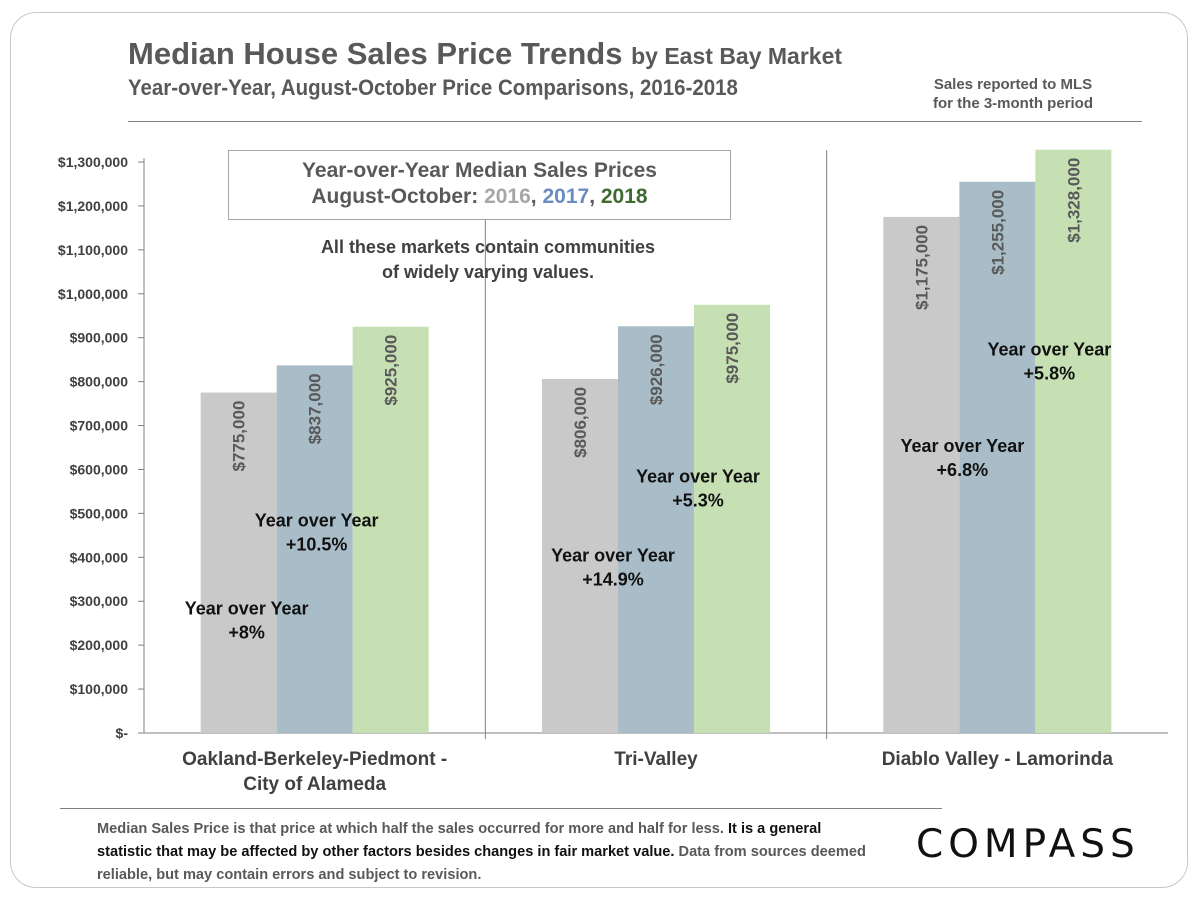 This screenshot has width=1200, height=900. I want to click on bar-value-label: $837,000, so click(315, 408).